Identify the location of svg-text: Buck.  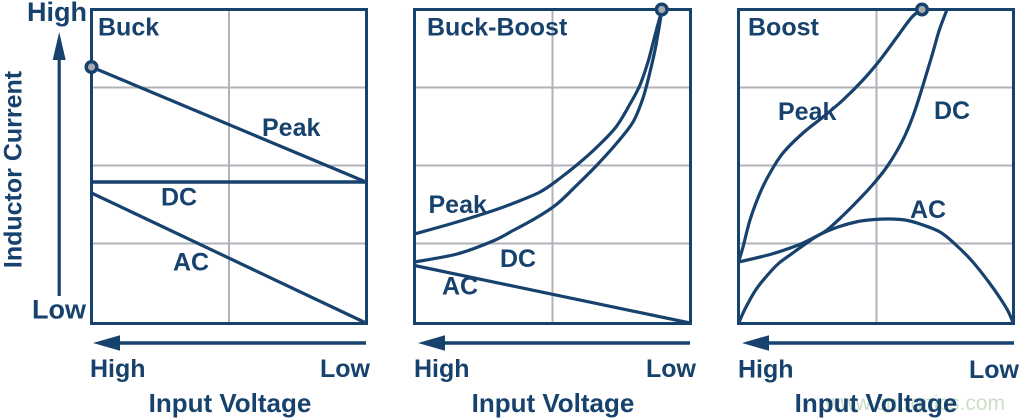
(128, 28).